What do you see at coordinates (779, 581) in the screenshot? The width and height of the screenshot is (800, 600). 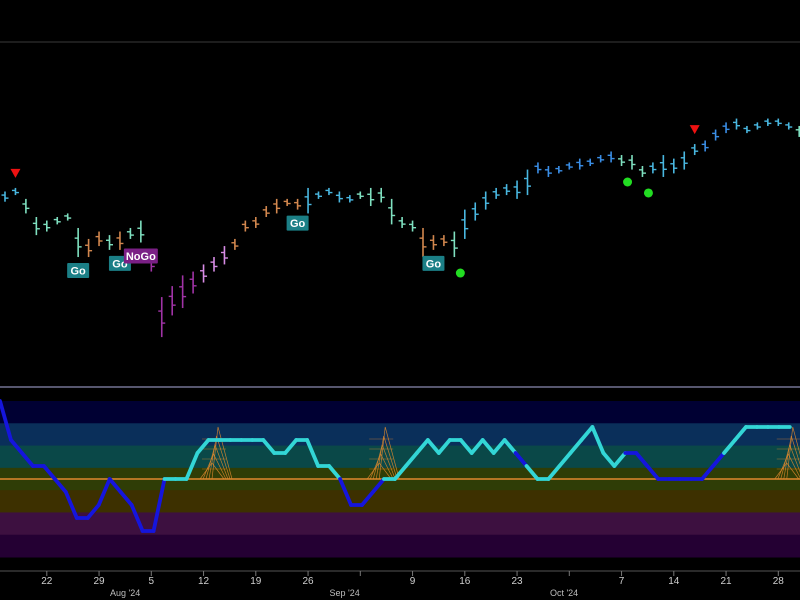 I see `x-tick-label: 28` at bounding box center [779, 581].